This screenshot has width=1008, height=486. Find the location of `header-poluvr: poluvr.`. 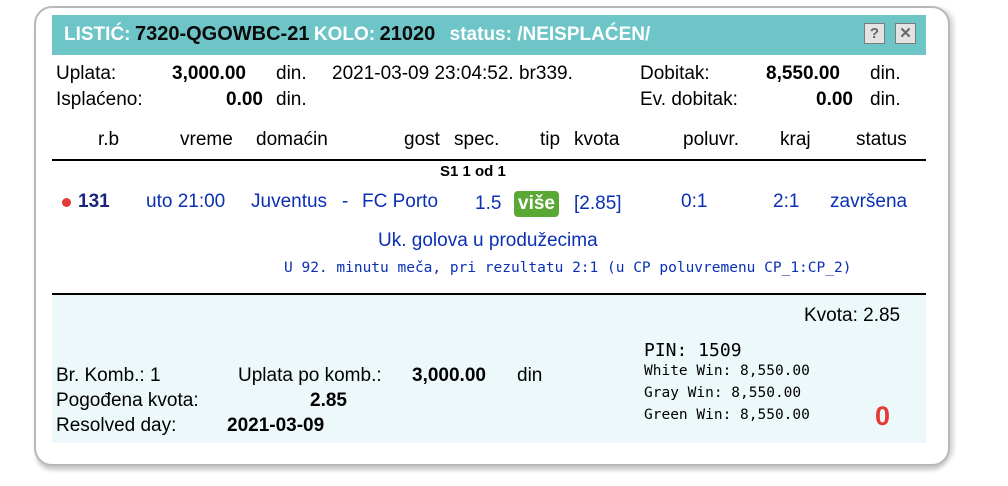

header-poluvr: poluvr. is located at coordinates (711, 139).